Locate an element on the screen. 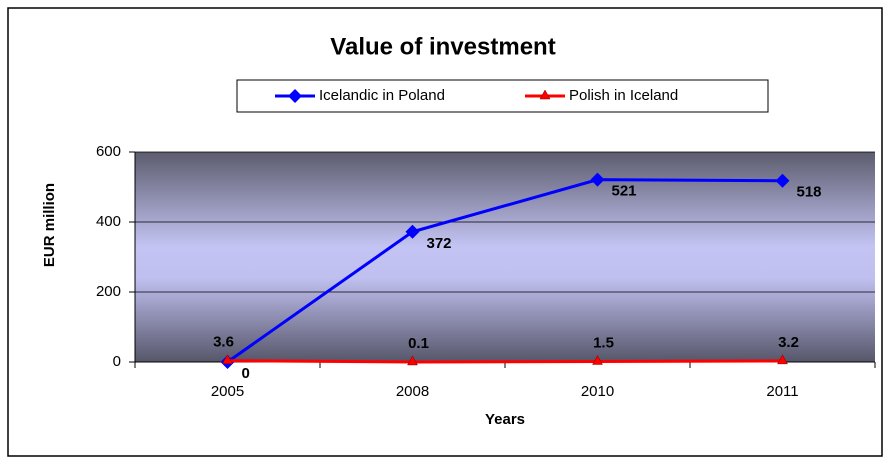 The width and height of the screenshot is (883, 457). legend-box is located at coordinates (502, 96).